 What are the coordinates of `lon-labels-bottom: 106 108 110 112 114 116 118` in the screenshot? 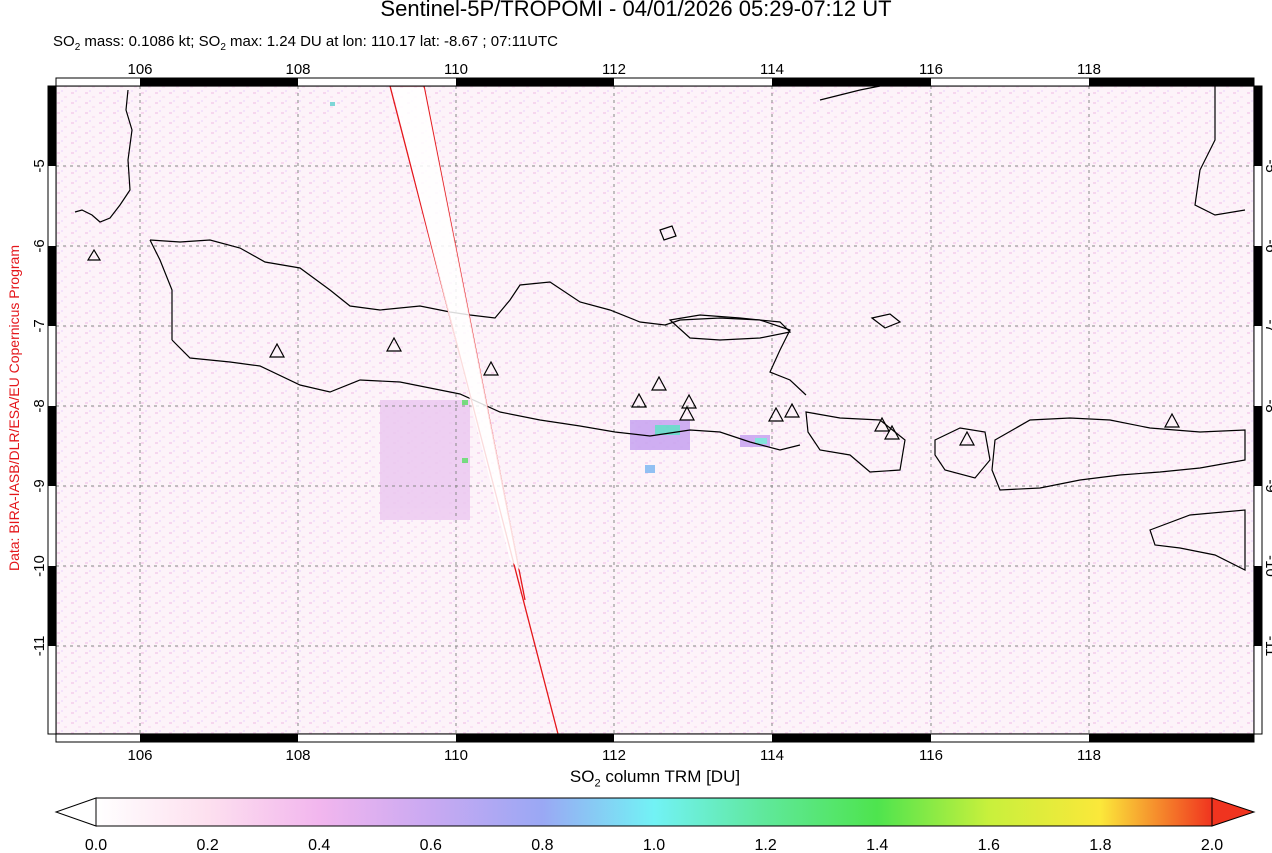 It's located at (613, 755).